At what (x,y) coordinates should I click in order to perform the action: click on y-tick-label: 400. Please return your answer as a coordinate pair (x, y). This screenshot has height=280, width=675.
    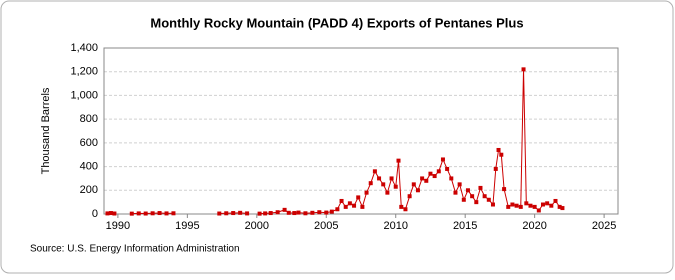
    Looking at the image, I should click on (89, 166).